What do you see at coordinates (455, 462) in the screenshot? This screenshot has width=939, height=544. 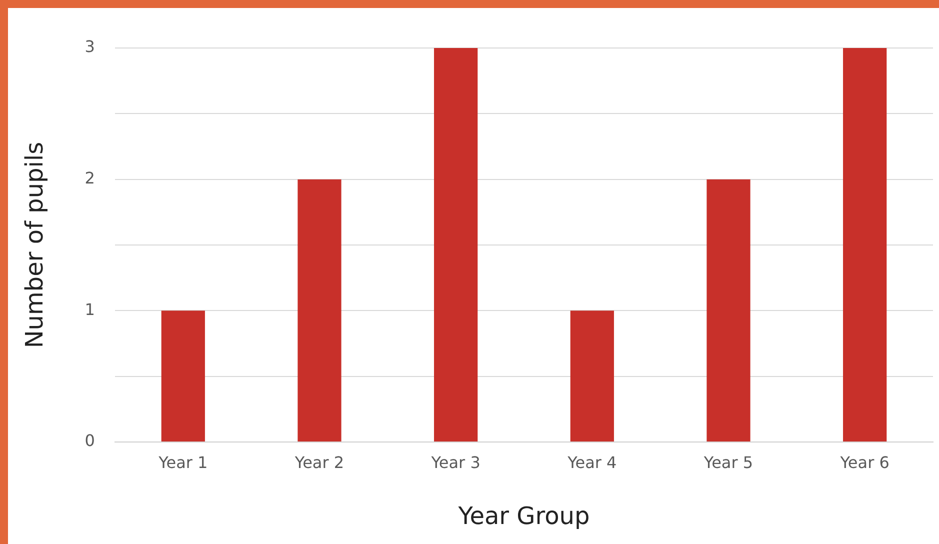 I see `x-tick-label: Year 3` at bounding box center [455, 462].